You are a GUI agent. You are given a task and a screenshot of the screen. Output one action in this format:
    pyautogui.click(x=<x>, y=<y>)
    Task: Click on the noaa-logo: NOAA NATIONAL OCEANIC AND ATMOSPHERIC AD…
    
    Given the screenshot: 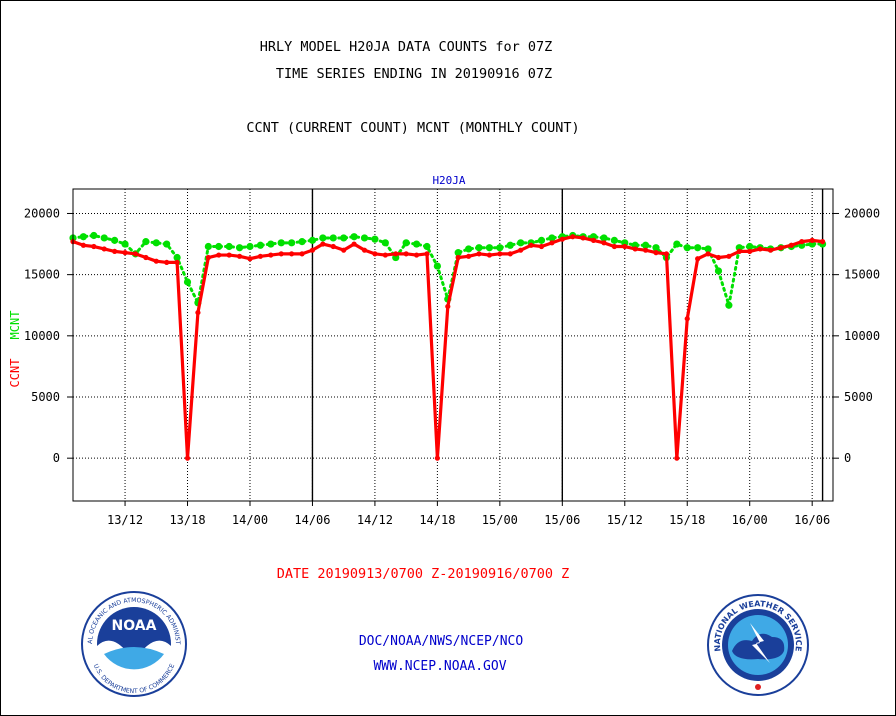 What is the action you would take?
    pyautogui.click(x=134, y=644)
    